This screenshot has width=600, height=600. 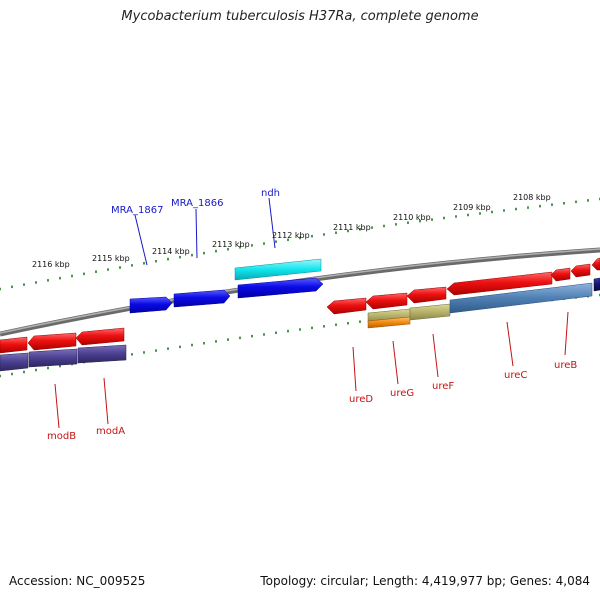 What do you see at coordinates (386, 301) in the screenshot?
I see `cds-reverse-ureg` at bounding box center [386, 301].